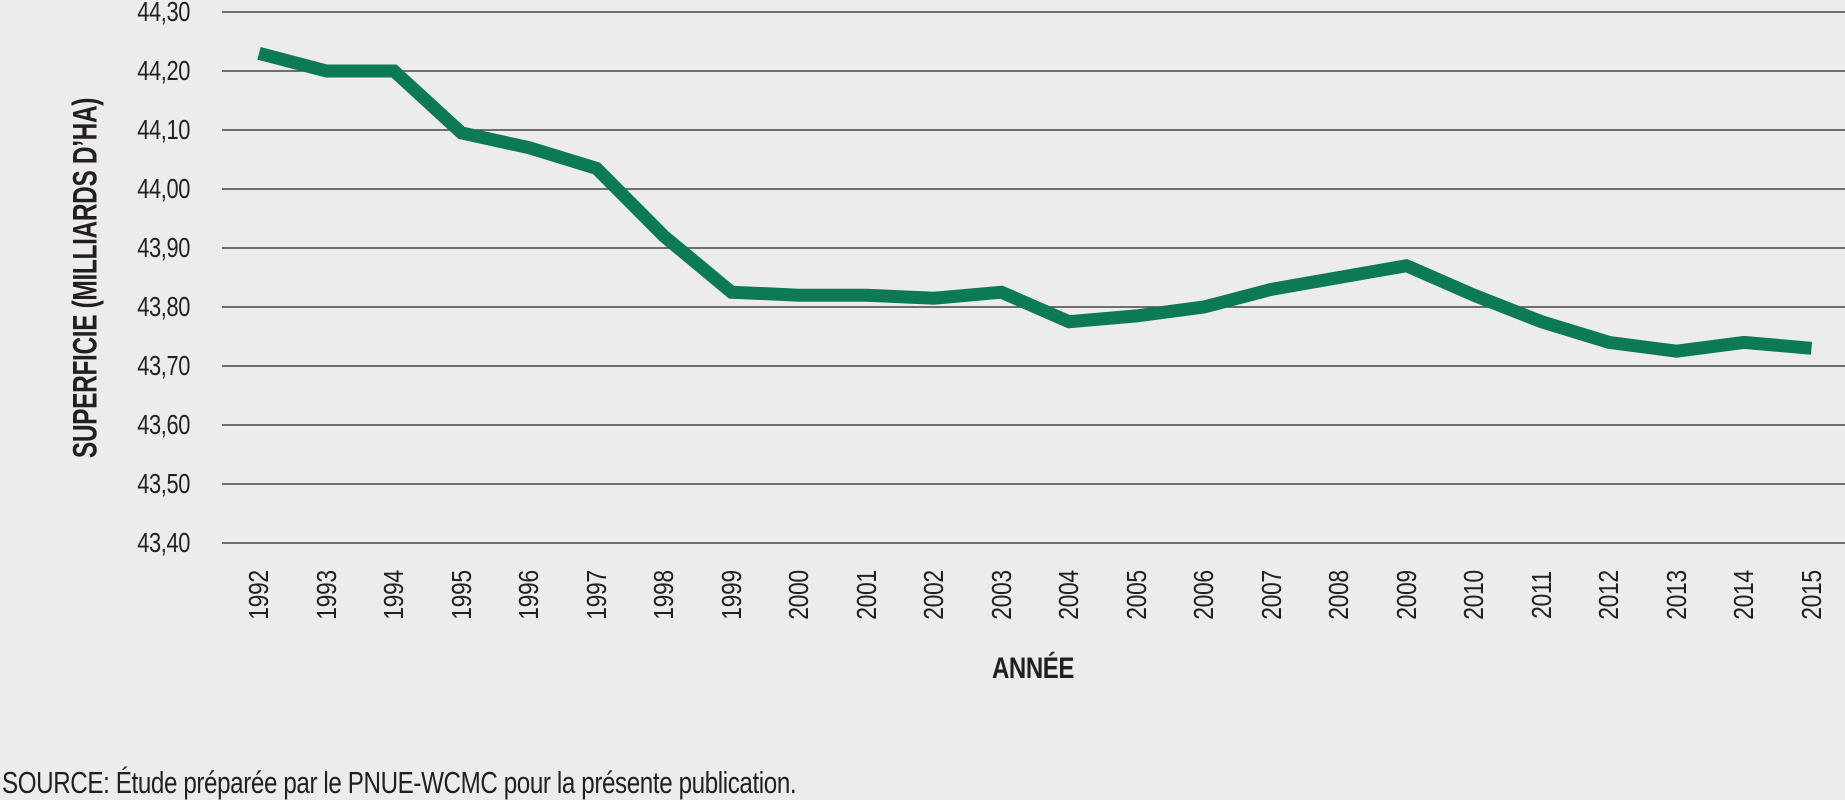  I want to click on y-tick-label-44-00: 44,00, so click(163, 188).